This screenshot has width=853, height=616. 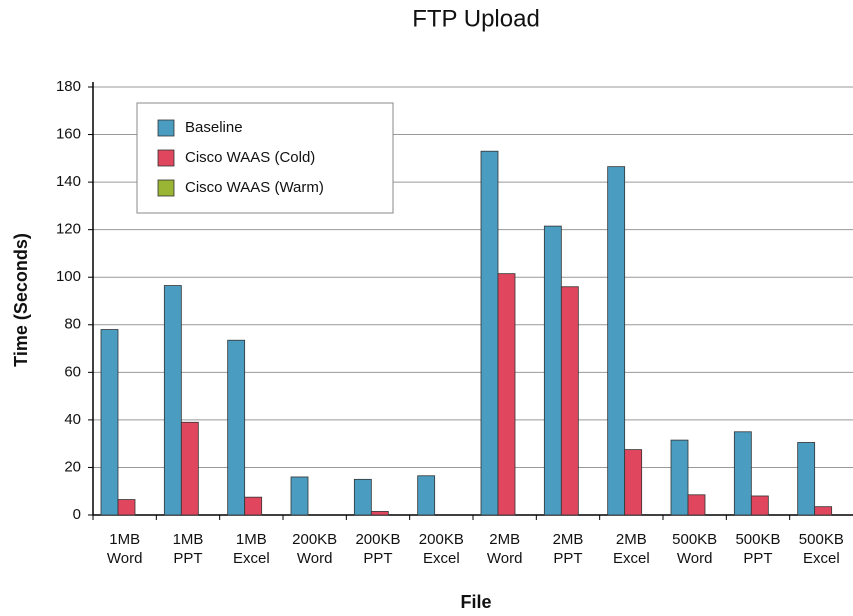 I want to click on x-tick-label: 200KB Word, so click(x=314, y=549).